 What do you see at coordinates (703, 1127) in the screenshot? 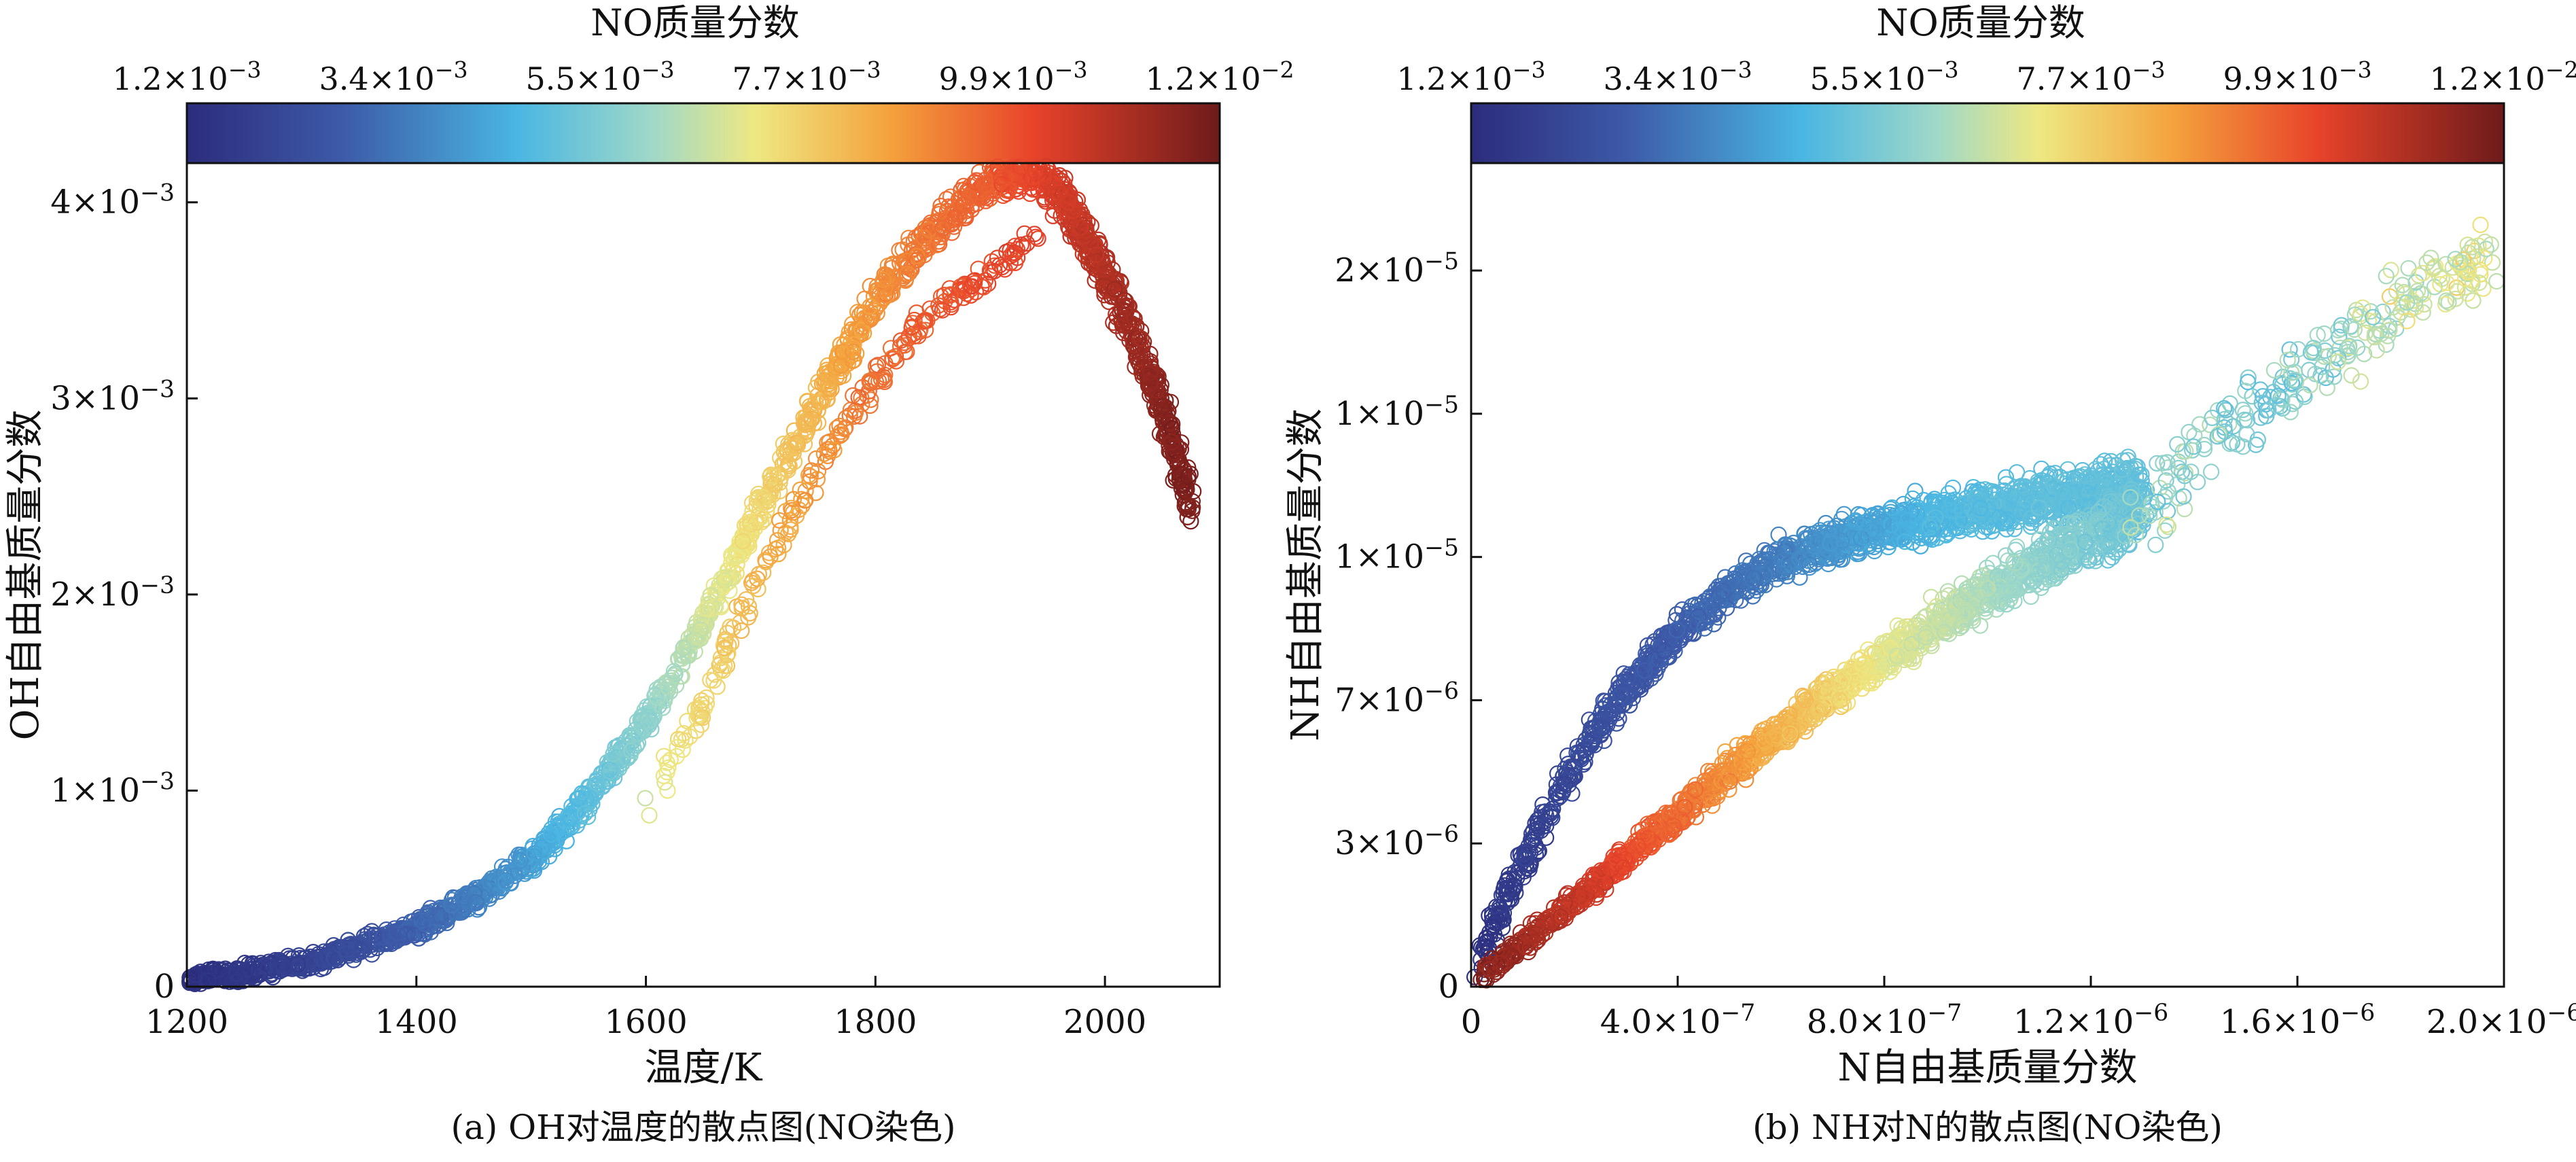
I see `plot-a-caption: (a) OH对温度的散点图(NO染色)` at bounding box center [703, 1127].